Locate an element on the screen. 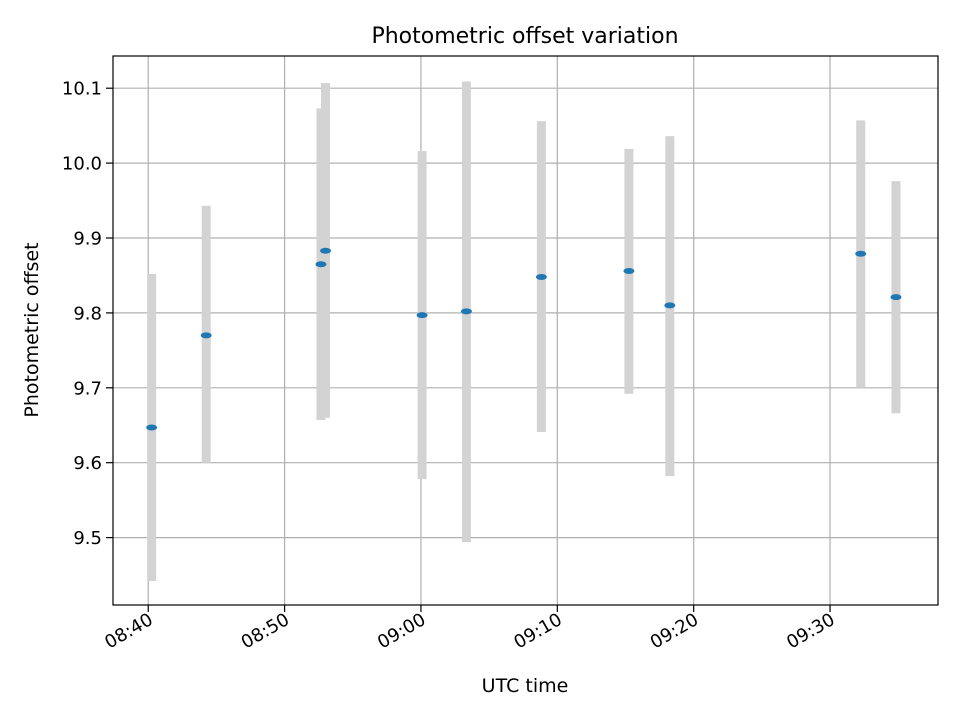 The height and width of the screenshot is (724, 960). y-tick-label: 10.1 is located at coordinates (82, 89).